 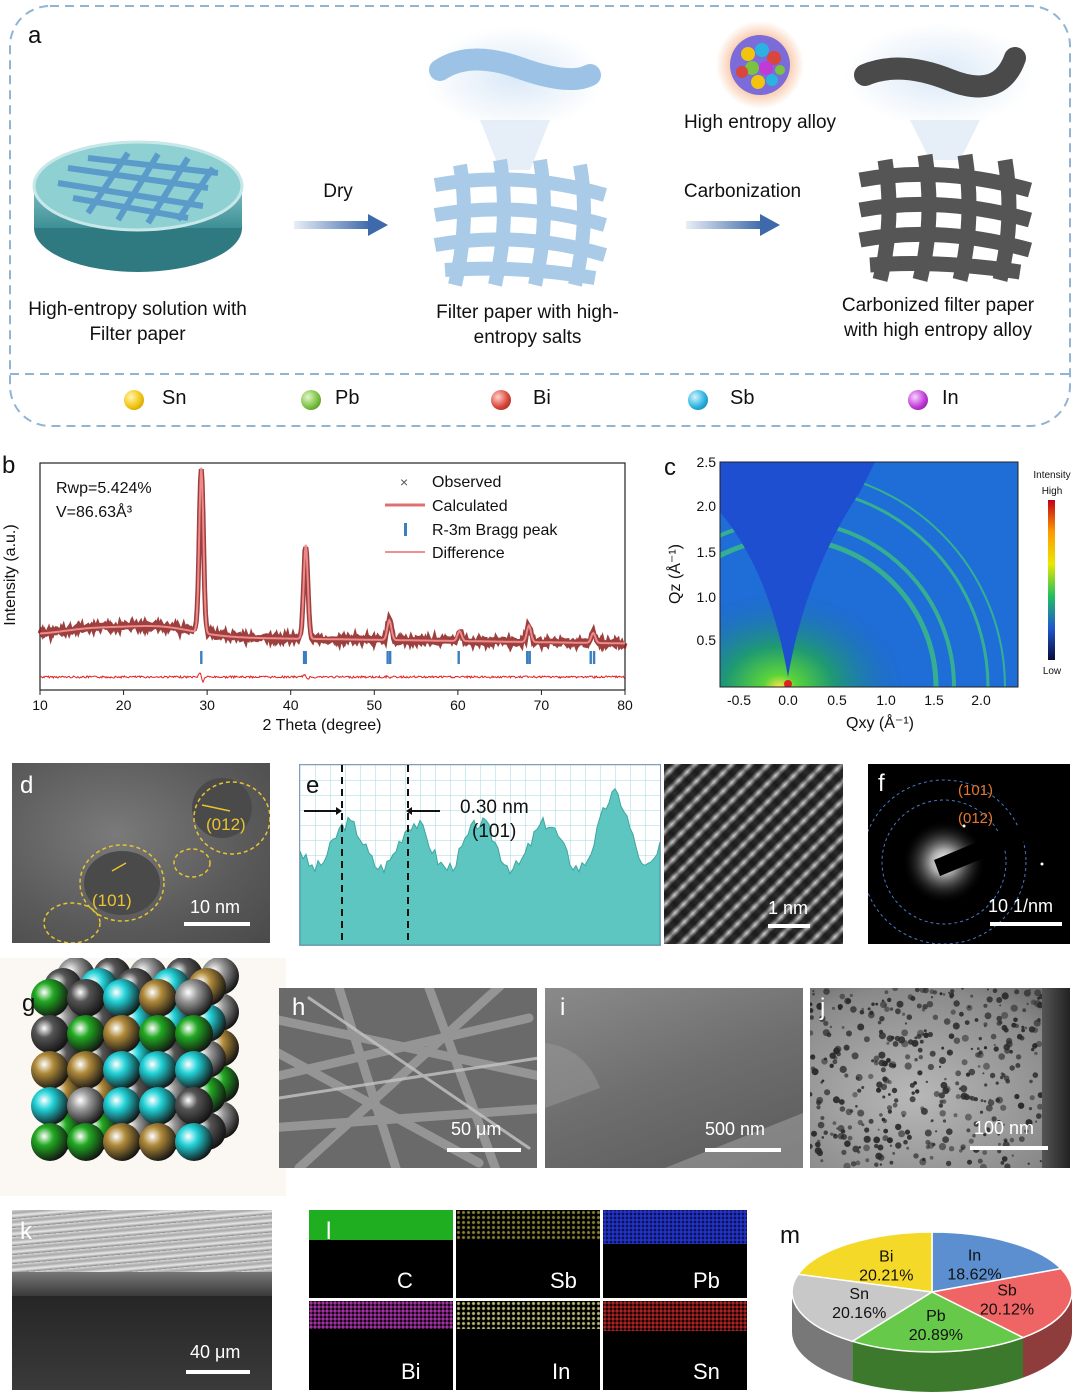 What do you see at coordinates (707, 552) in the screenshot?
I see `c-ytick-1.5: 1.5` at bounding box center [707, 552].